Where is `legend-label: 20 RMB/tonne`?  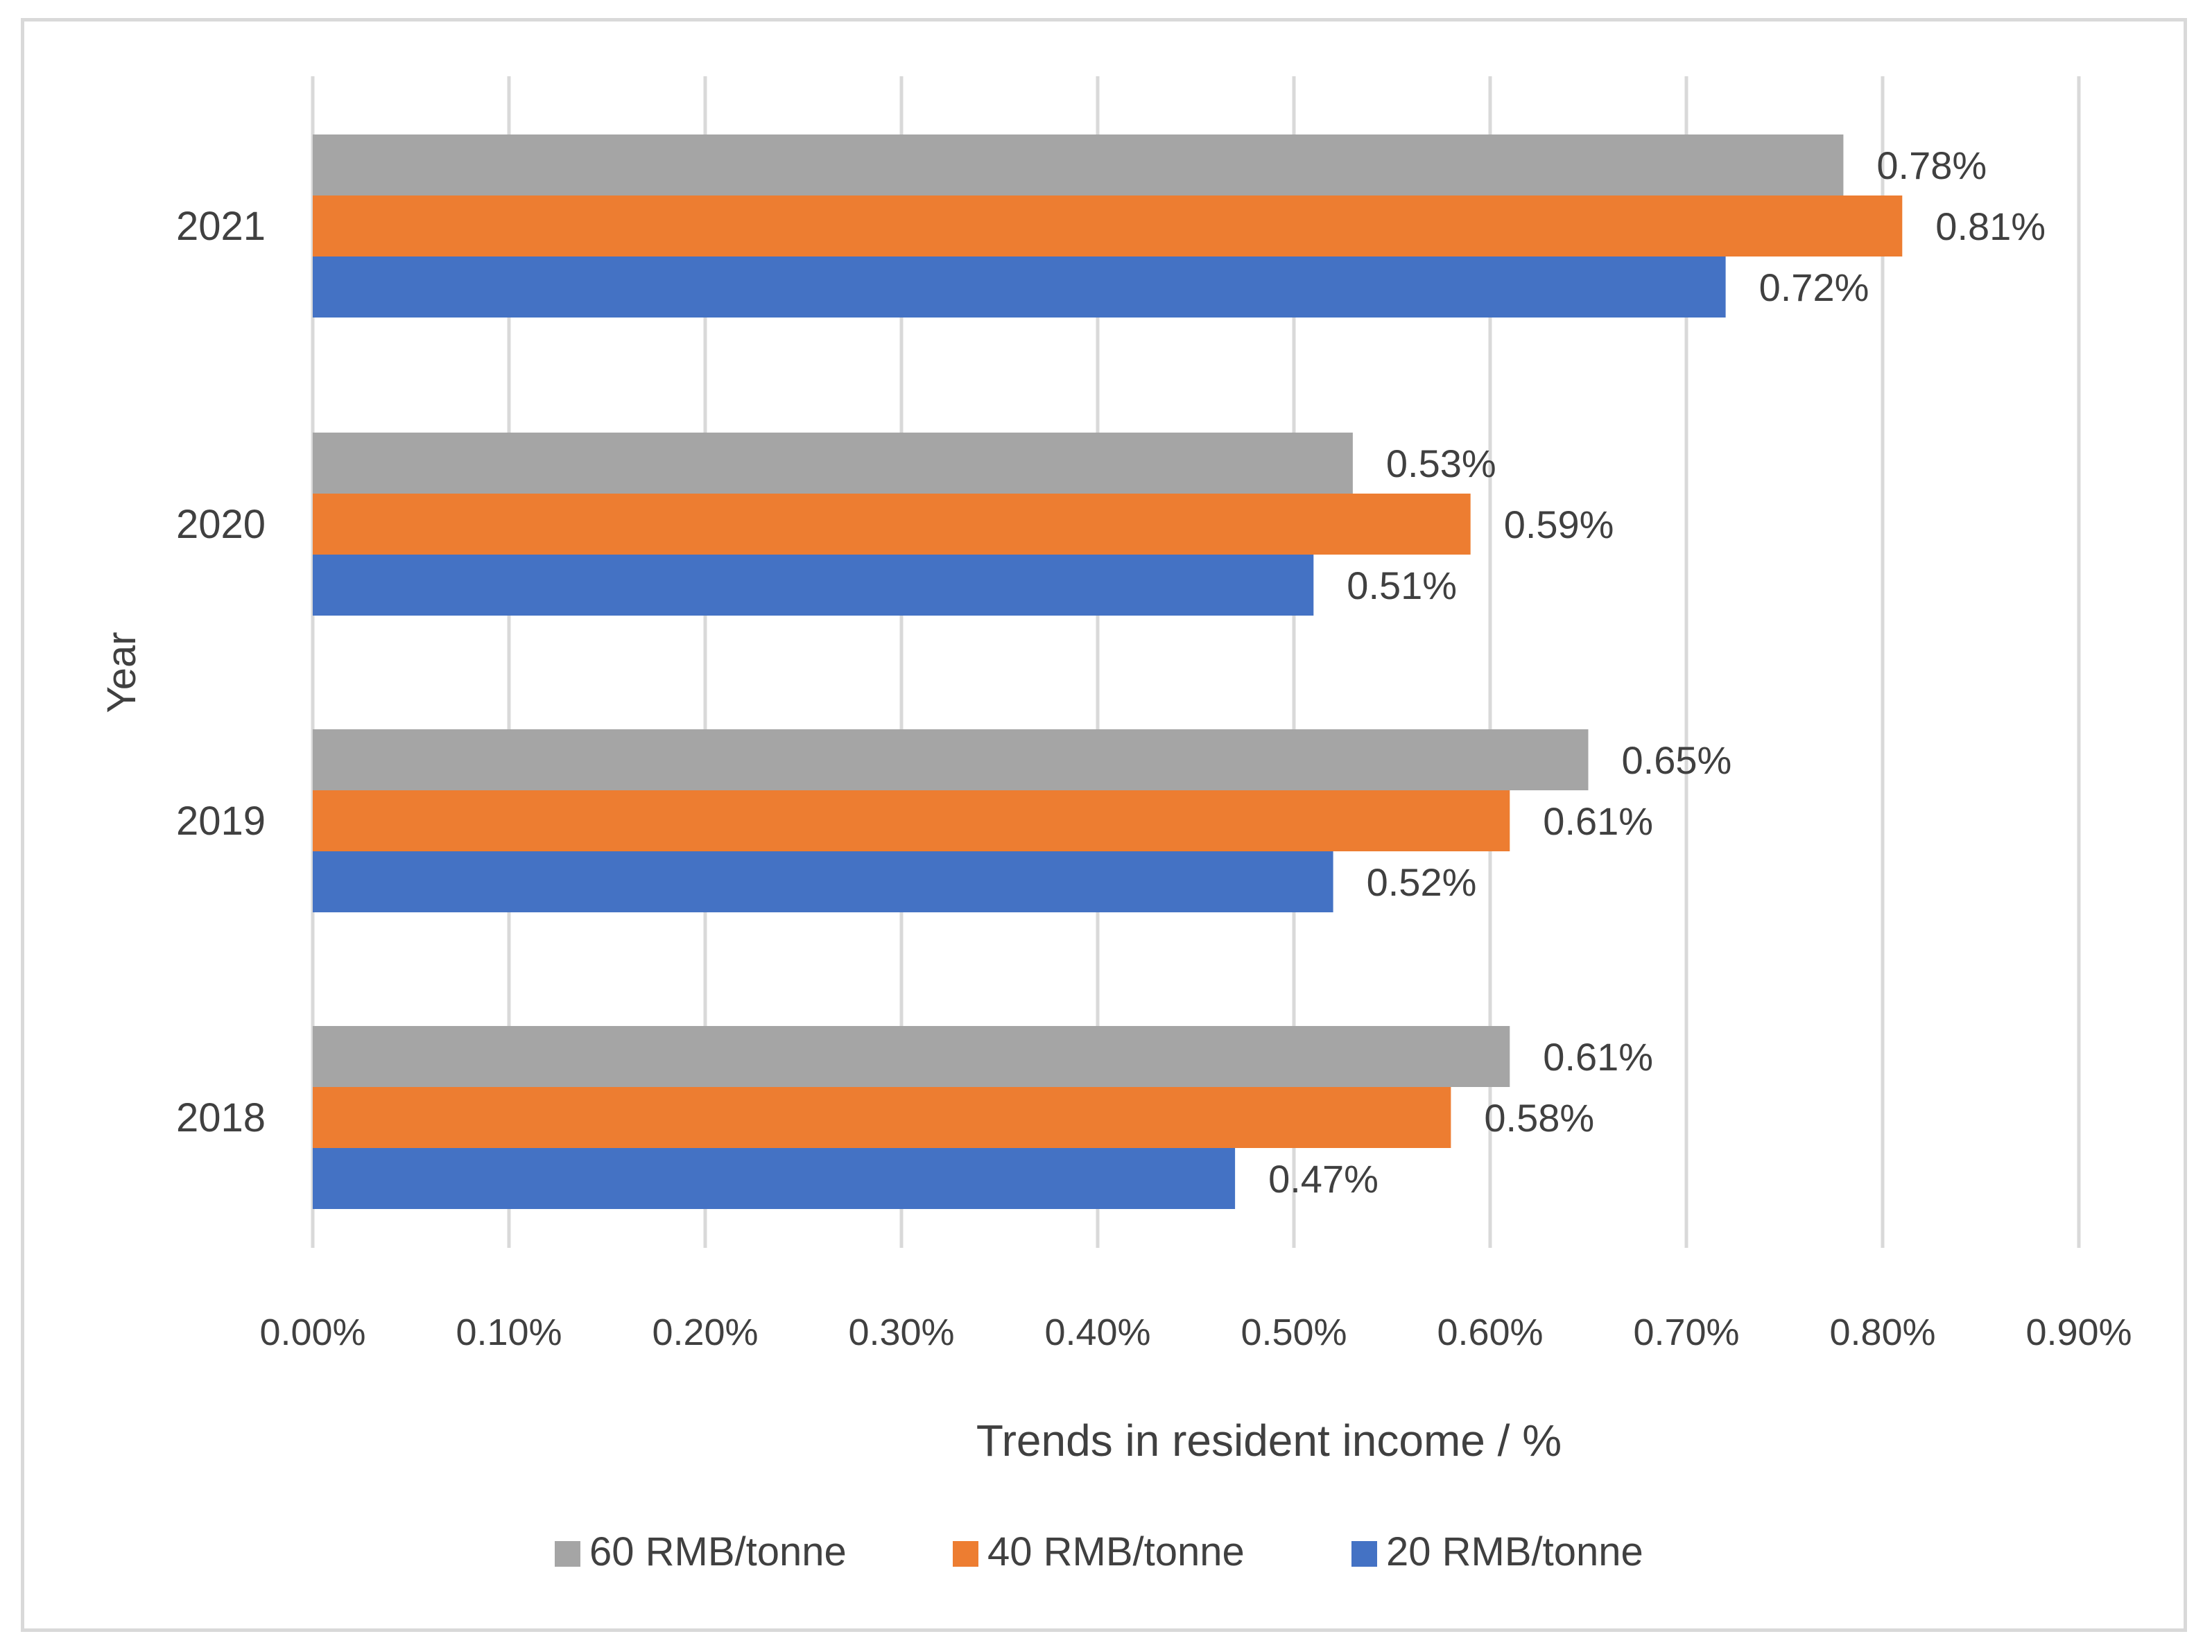 legend-label: 20 RMB/tonne is located at coordinates (1514, 1551).